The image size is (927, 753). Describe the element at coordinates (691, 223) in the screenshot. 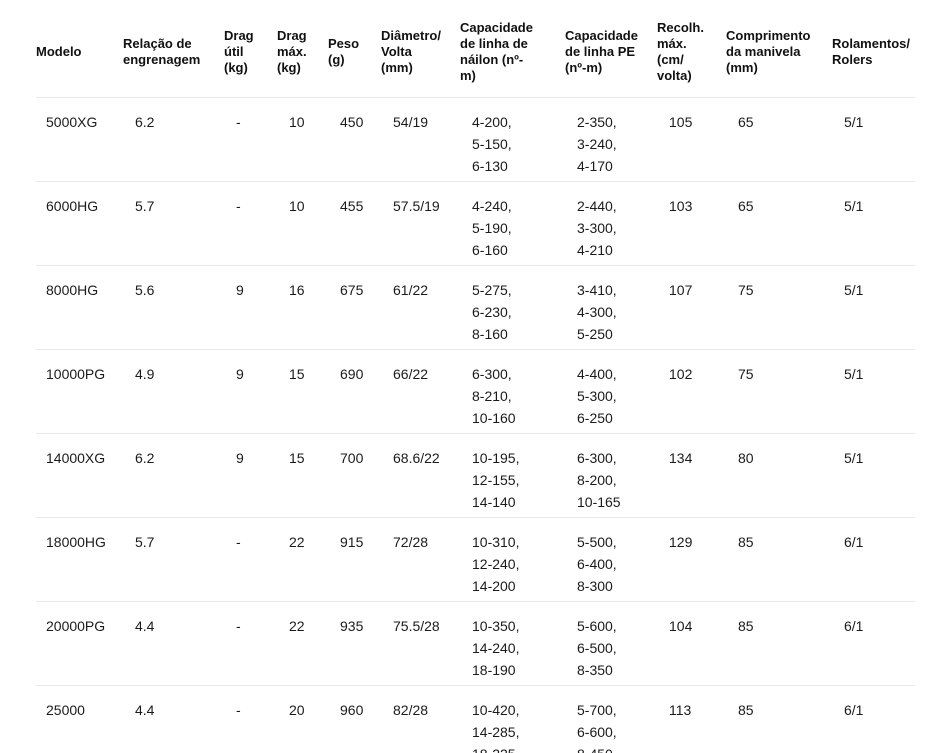

I see `cell-recolhimento-max: 103` at that location.